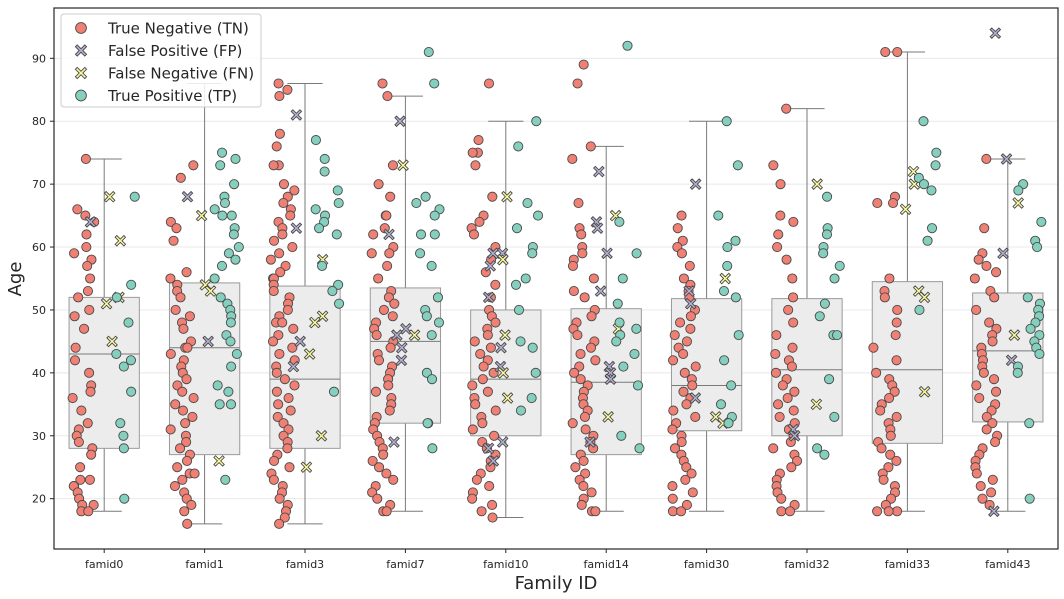  Describe the element at coordinates (39, 436) in the screenshot. I see `y-tick-label: 30` at that location.